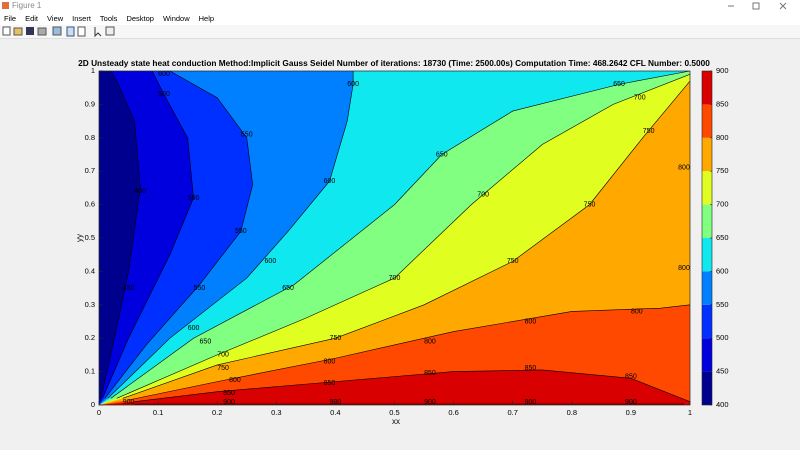 Image resolution: width=800 pixels, height=450 pixels. I want to click on y-tick-label: 0.3, so click(90, 304).